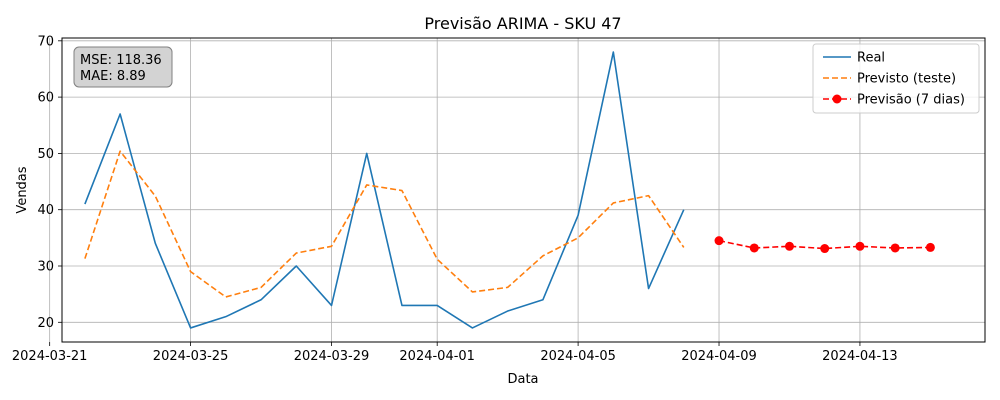 The height and width of the screenshot is (400, 1000). Describe the element at coordinates (113, 76) in the screenshot. I see `metrics-mae: MAE: 8.89` at that location.